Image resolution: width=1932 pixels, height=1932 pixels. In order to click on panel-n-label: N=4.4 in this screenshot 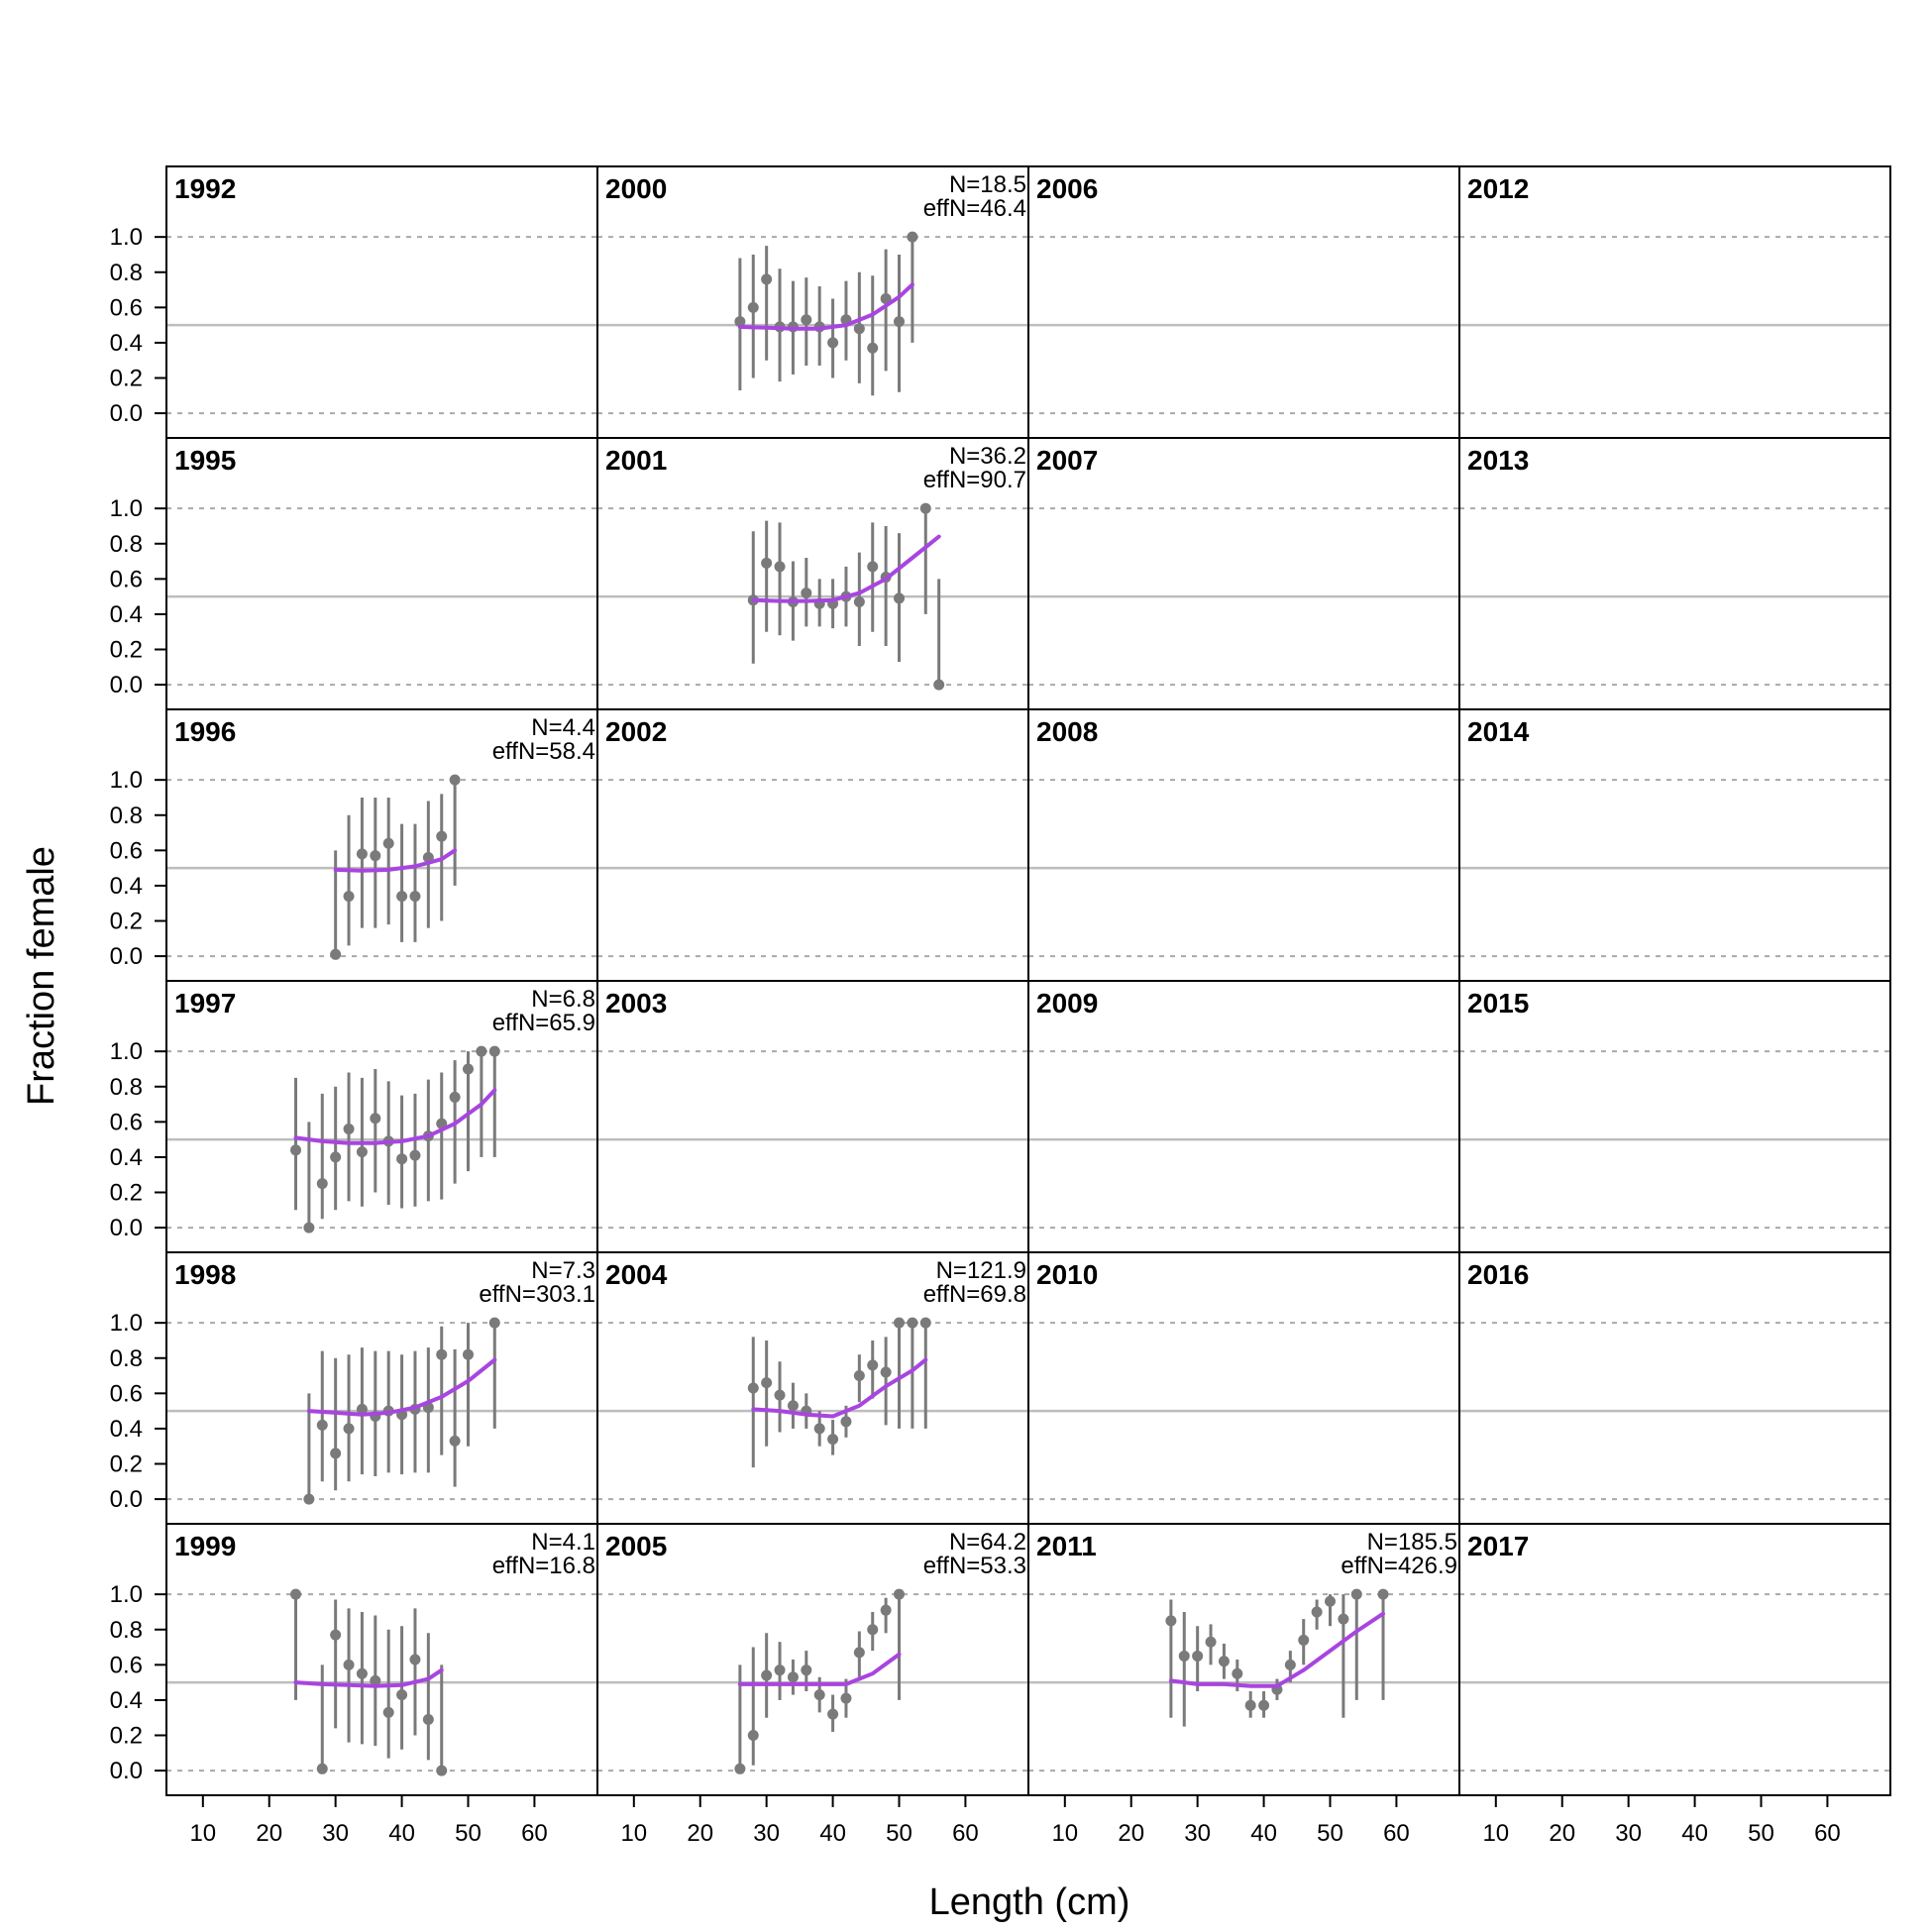, I will do `click(563, 727)`.